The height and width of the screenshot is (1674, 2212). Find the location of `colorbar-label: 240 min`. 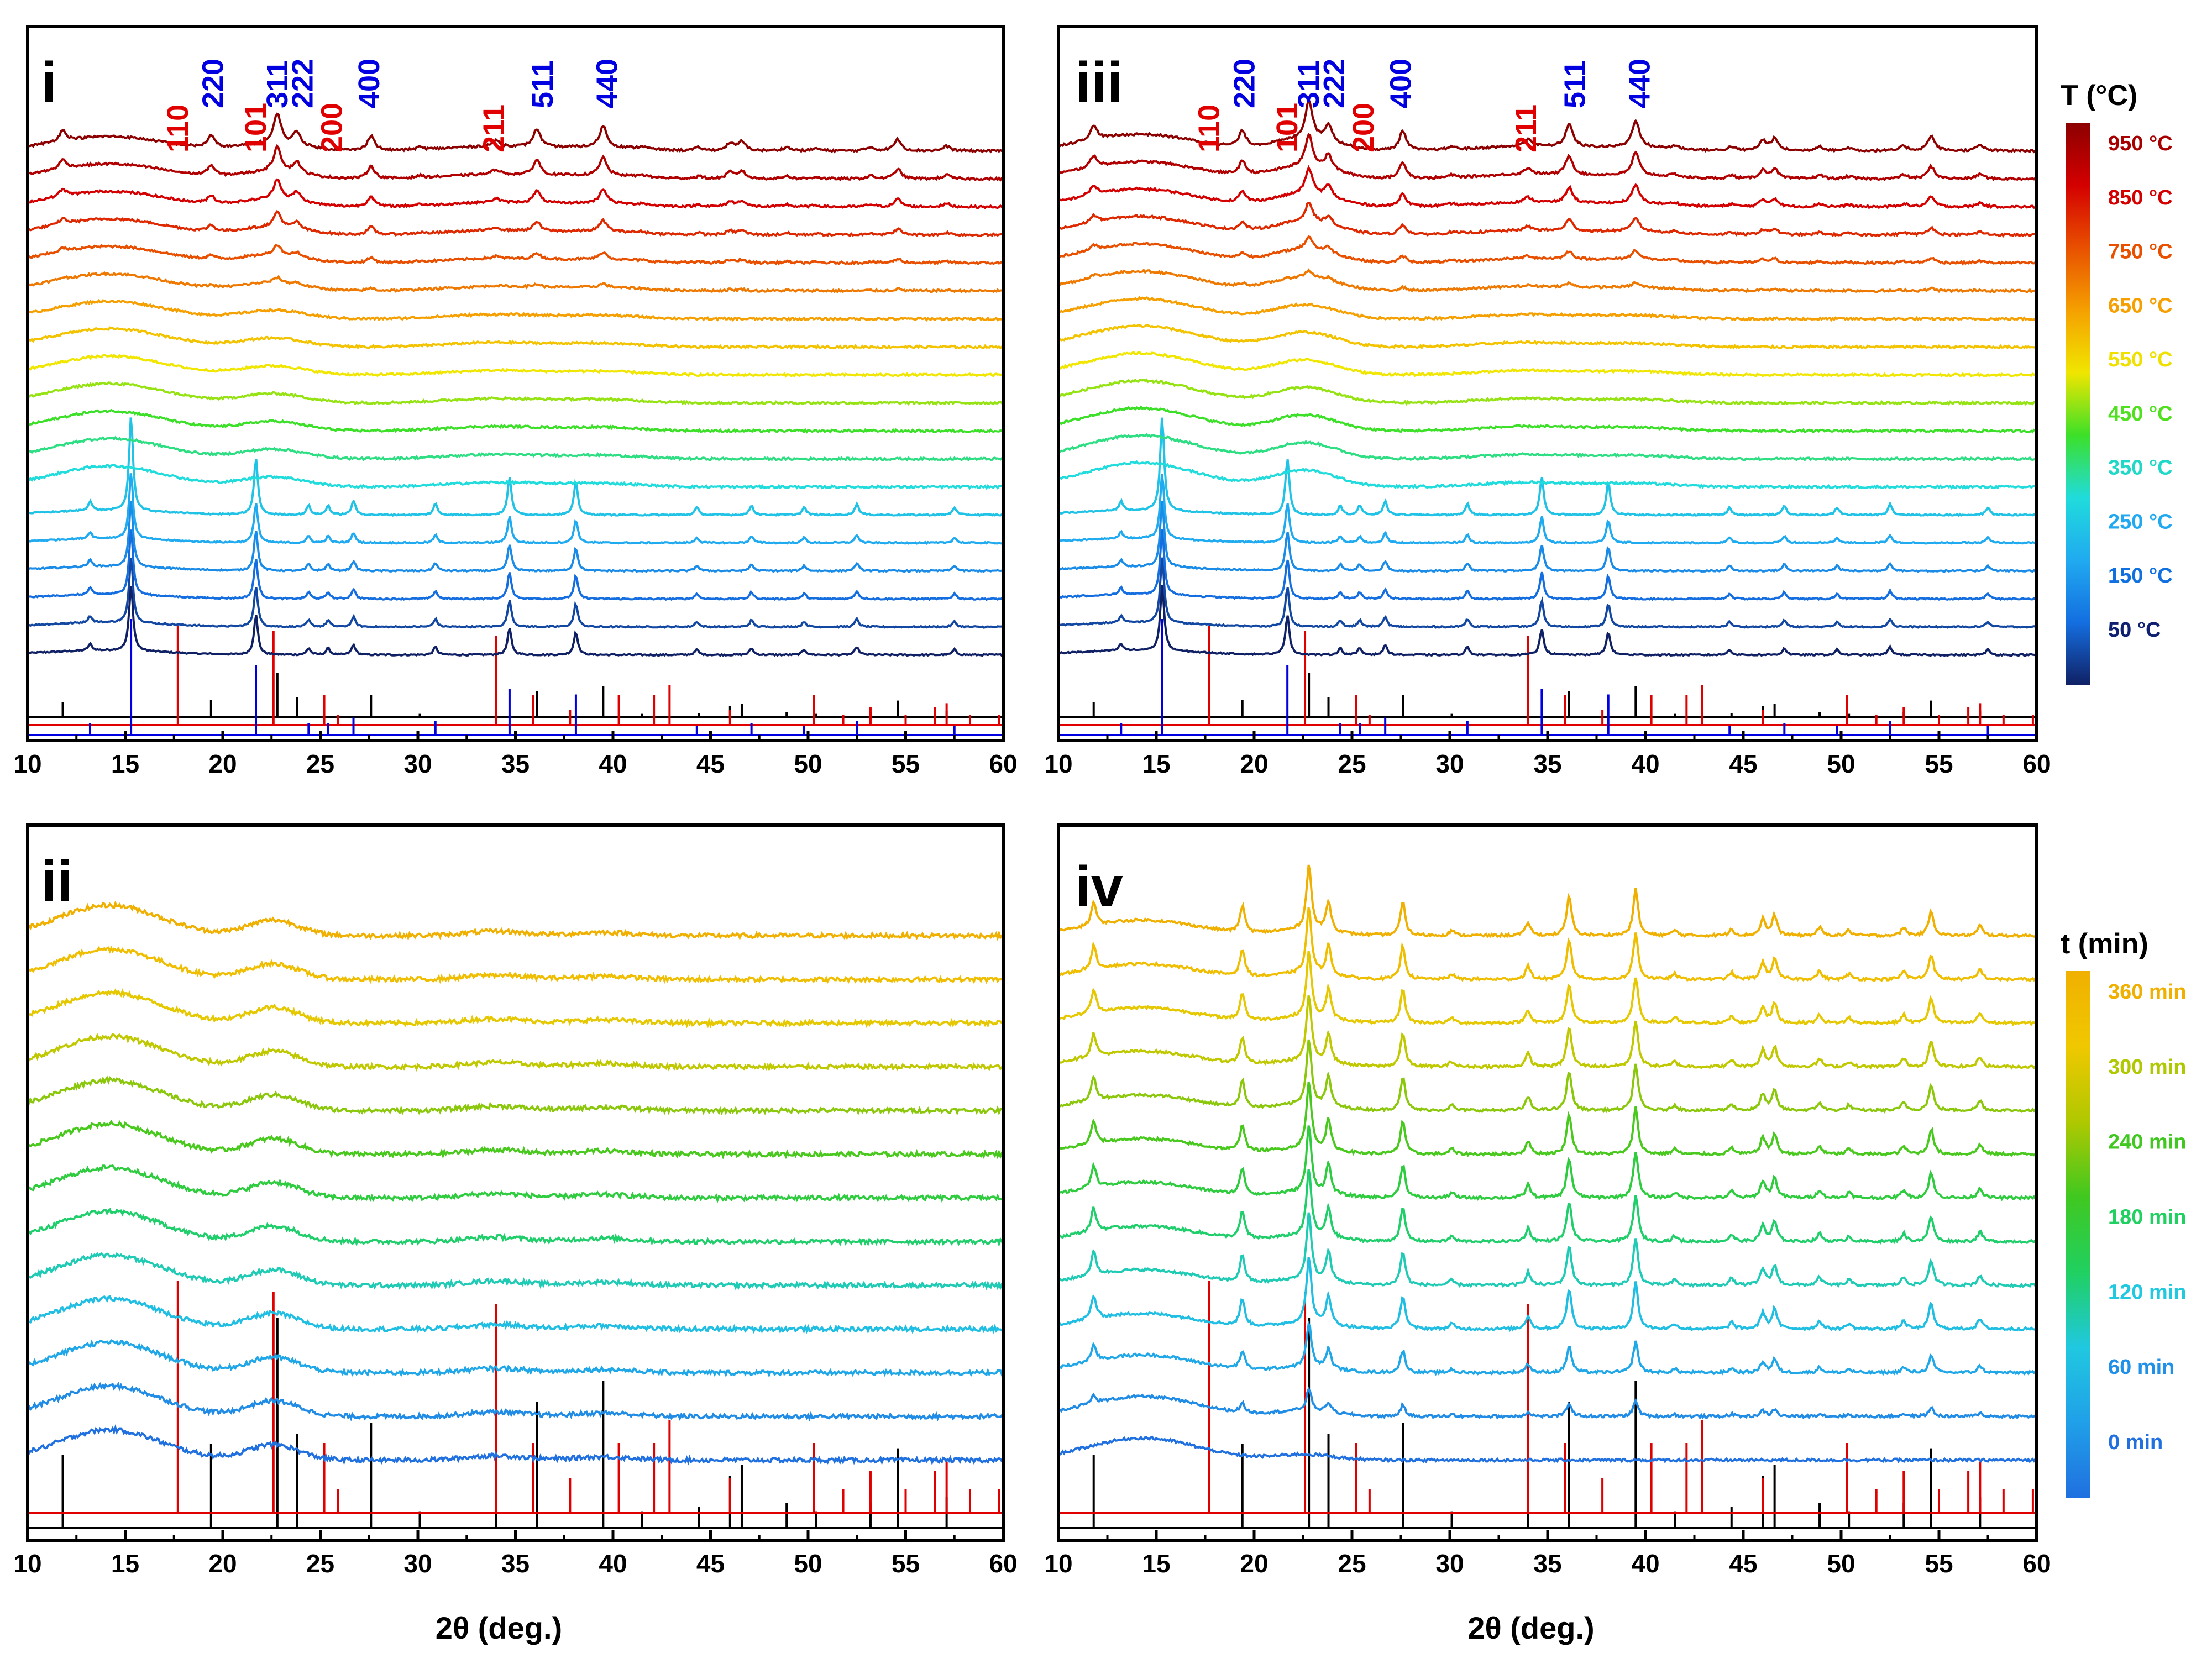

colorbar-label: 240 min is located at coordinates (2147, 1142).